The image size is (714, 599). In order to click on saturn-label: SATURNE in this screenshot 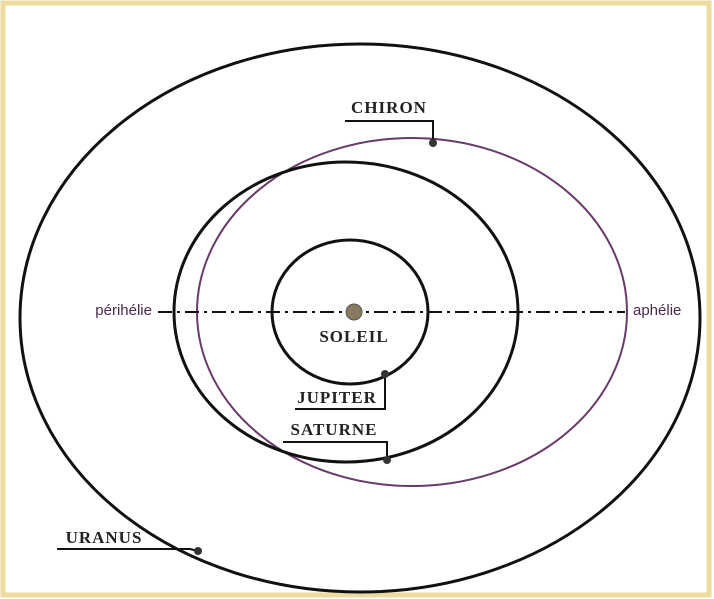, I will do `click(334, 429)`.